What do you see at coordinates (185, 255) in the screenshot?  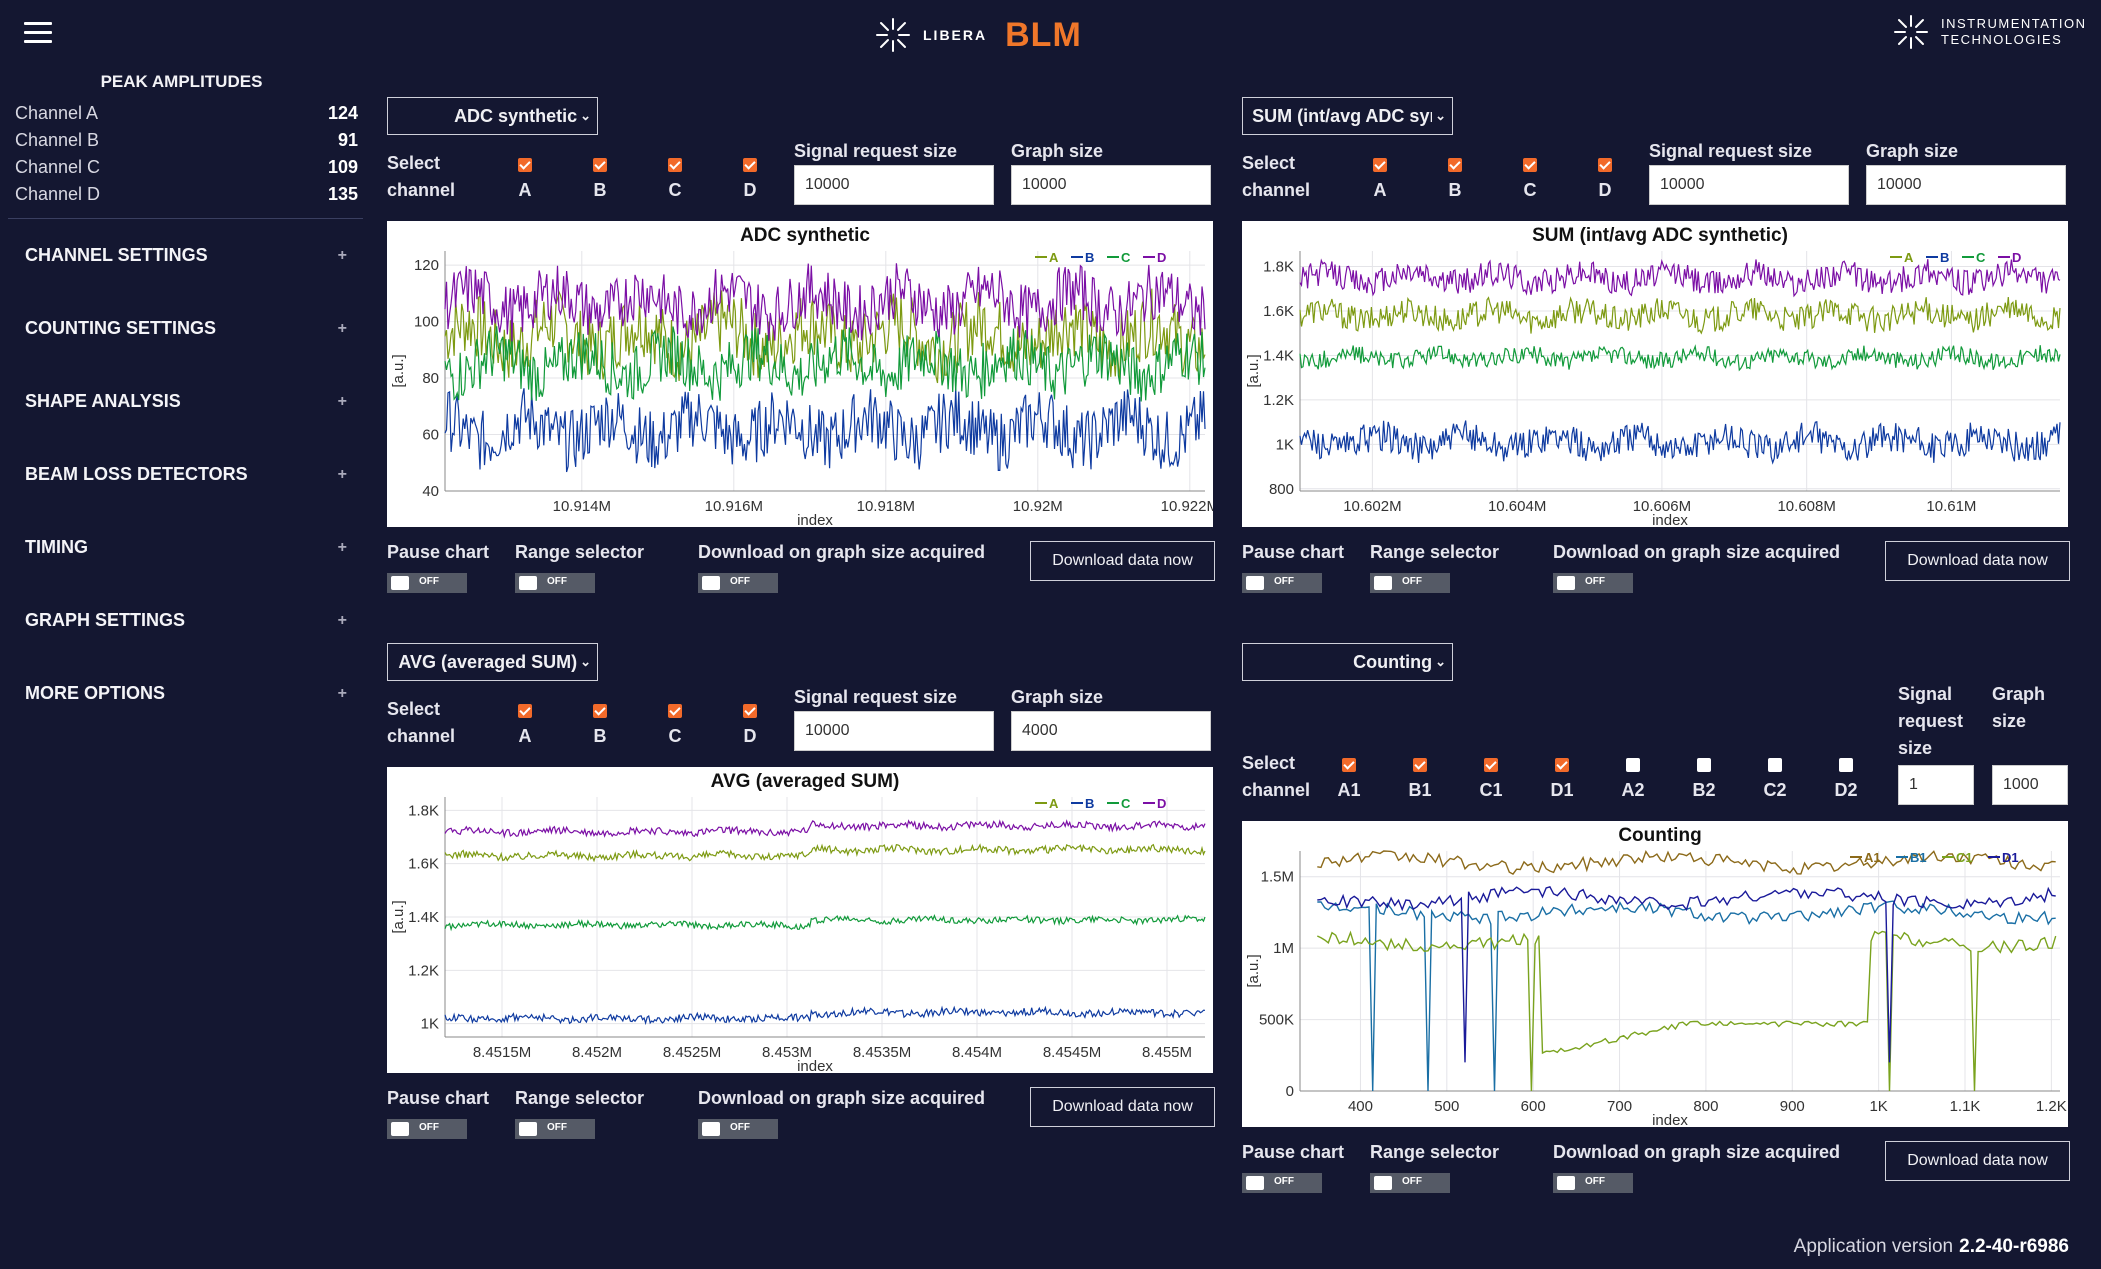 I see `section-channel-settings: CHANNEL SETTINGS +` at bounding box center [185, 255].